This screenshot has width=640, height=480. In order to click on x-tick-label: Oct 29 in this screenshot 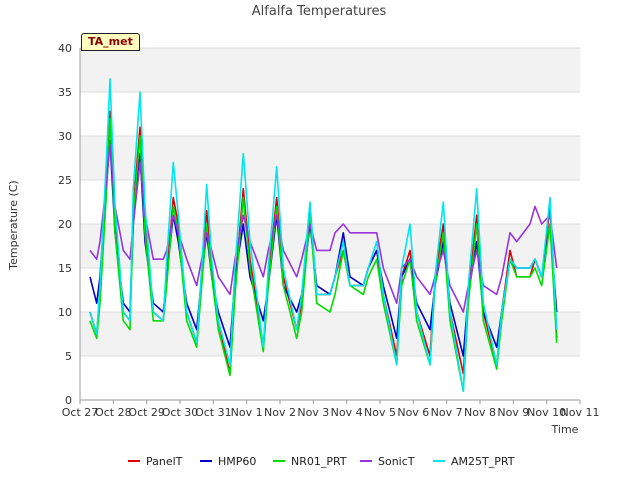, I will do `click(146, 412)`.